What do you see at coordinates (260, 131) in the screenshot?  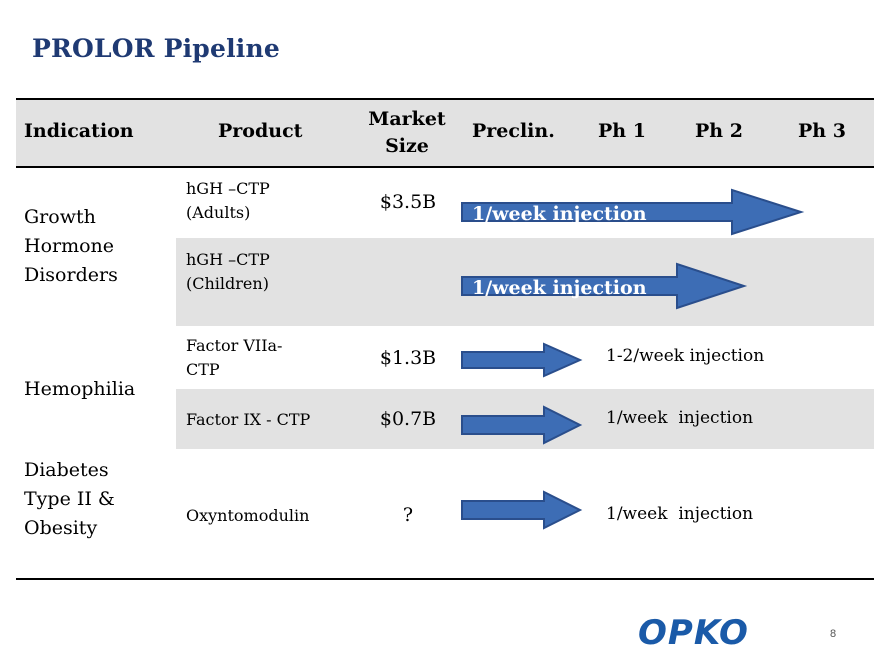 I see `header-product: Product` at bounding box center [260, 131].